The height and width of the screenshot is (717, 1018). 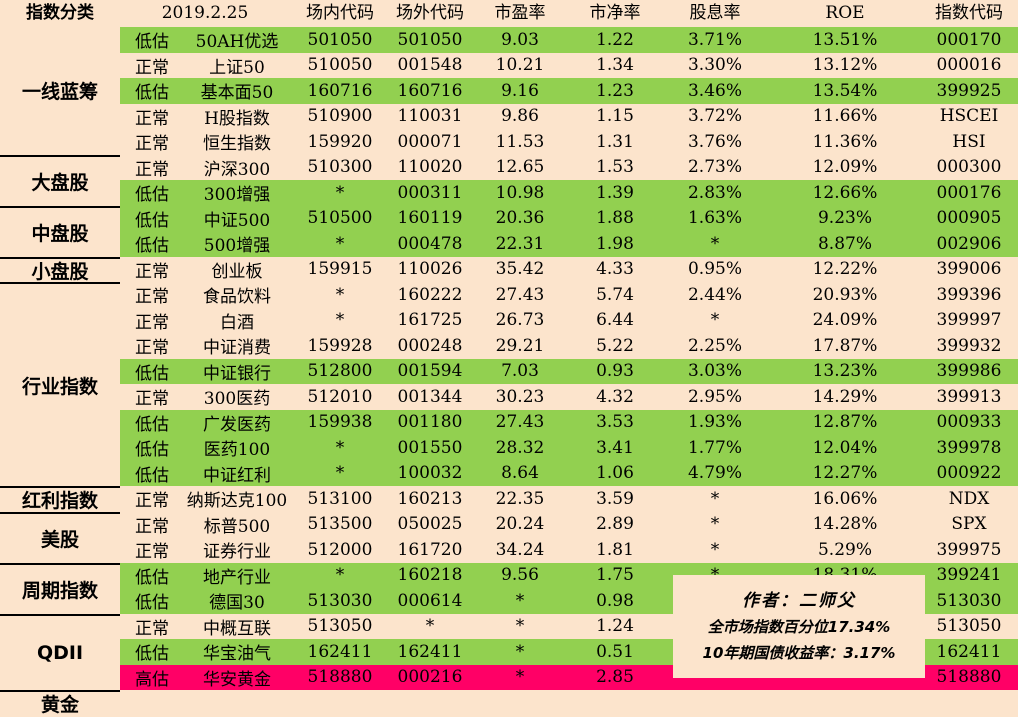 I want to click on dividend-cell: 3.30%, so click(x=714, y=65).